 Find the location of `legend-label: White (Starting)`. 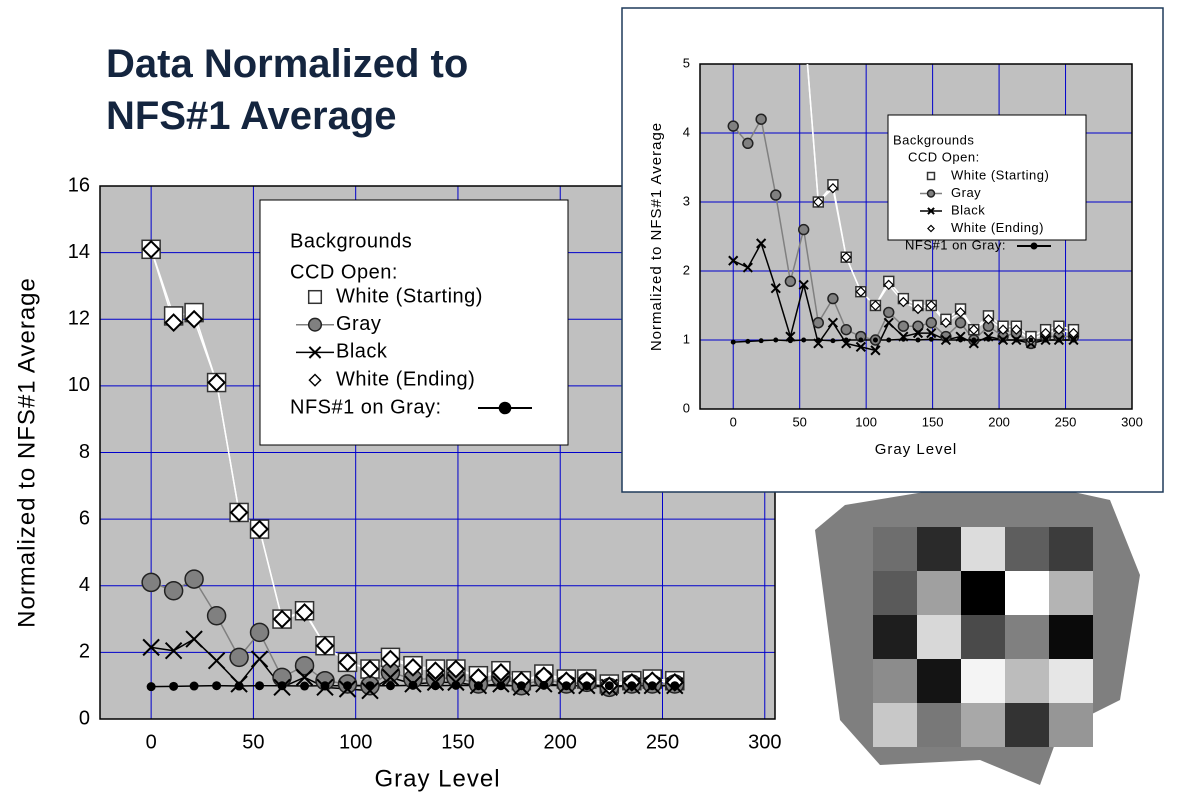

legend-label: White (Starting) is located at coordinates (409, 296).